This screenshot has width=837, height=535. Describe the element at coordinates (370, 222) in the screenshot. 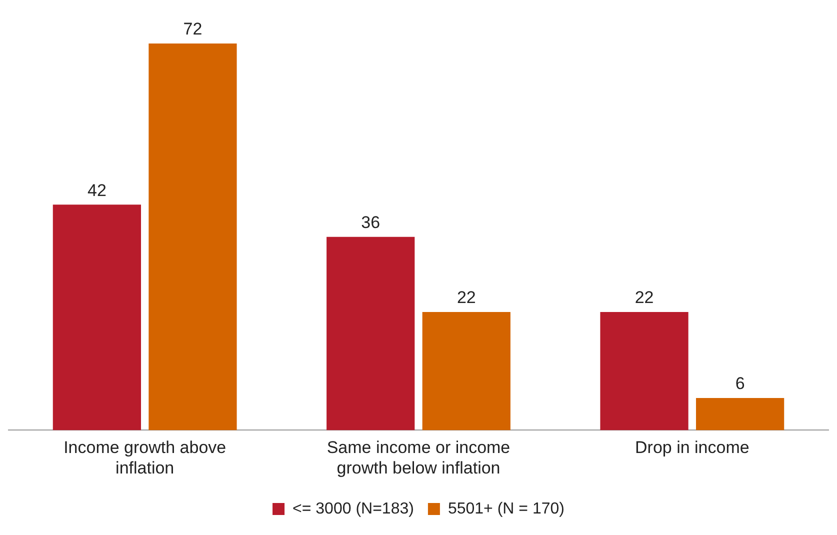

I see `data-label: 36` at that location.